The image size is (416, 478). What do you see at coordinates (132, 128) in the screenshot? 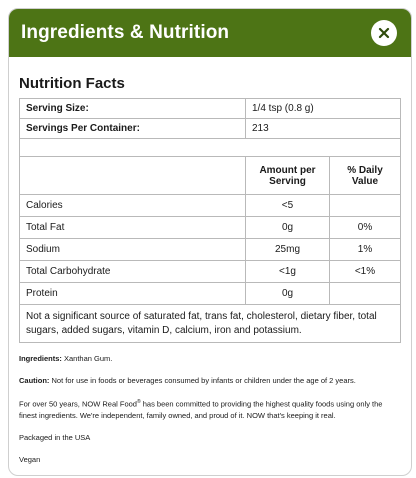
I see `servings-per-container-label: Servings Per Container:` at bounding box center [132, 128].